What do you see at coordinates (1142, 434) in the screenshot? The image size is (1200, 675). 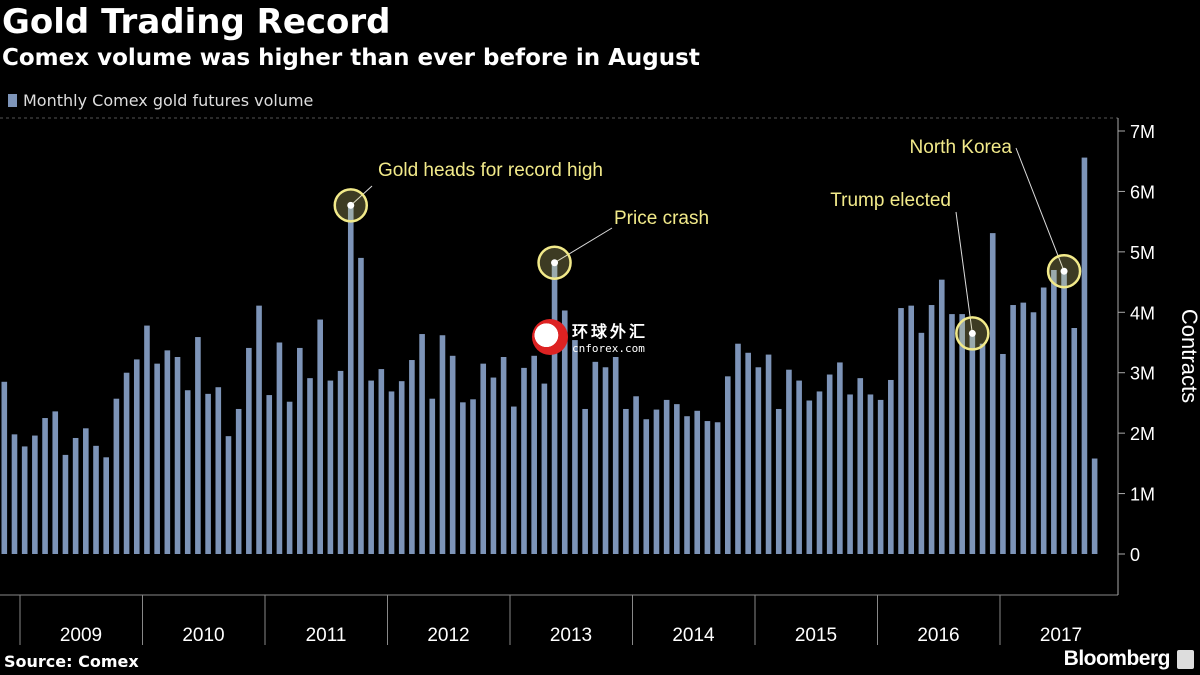 I see `y-tick-label: 2M` at bounding box center [1142, 434].